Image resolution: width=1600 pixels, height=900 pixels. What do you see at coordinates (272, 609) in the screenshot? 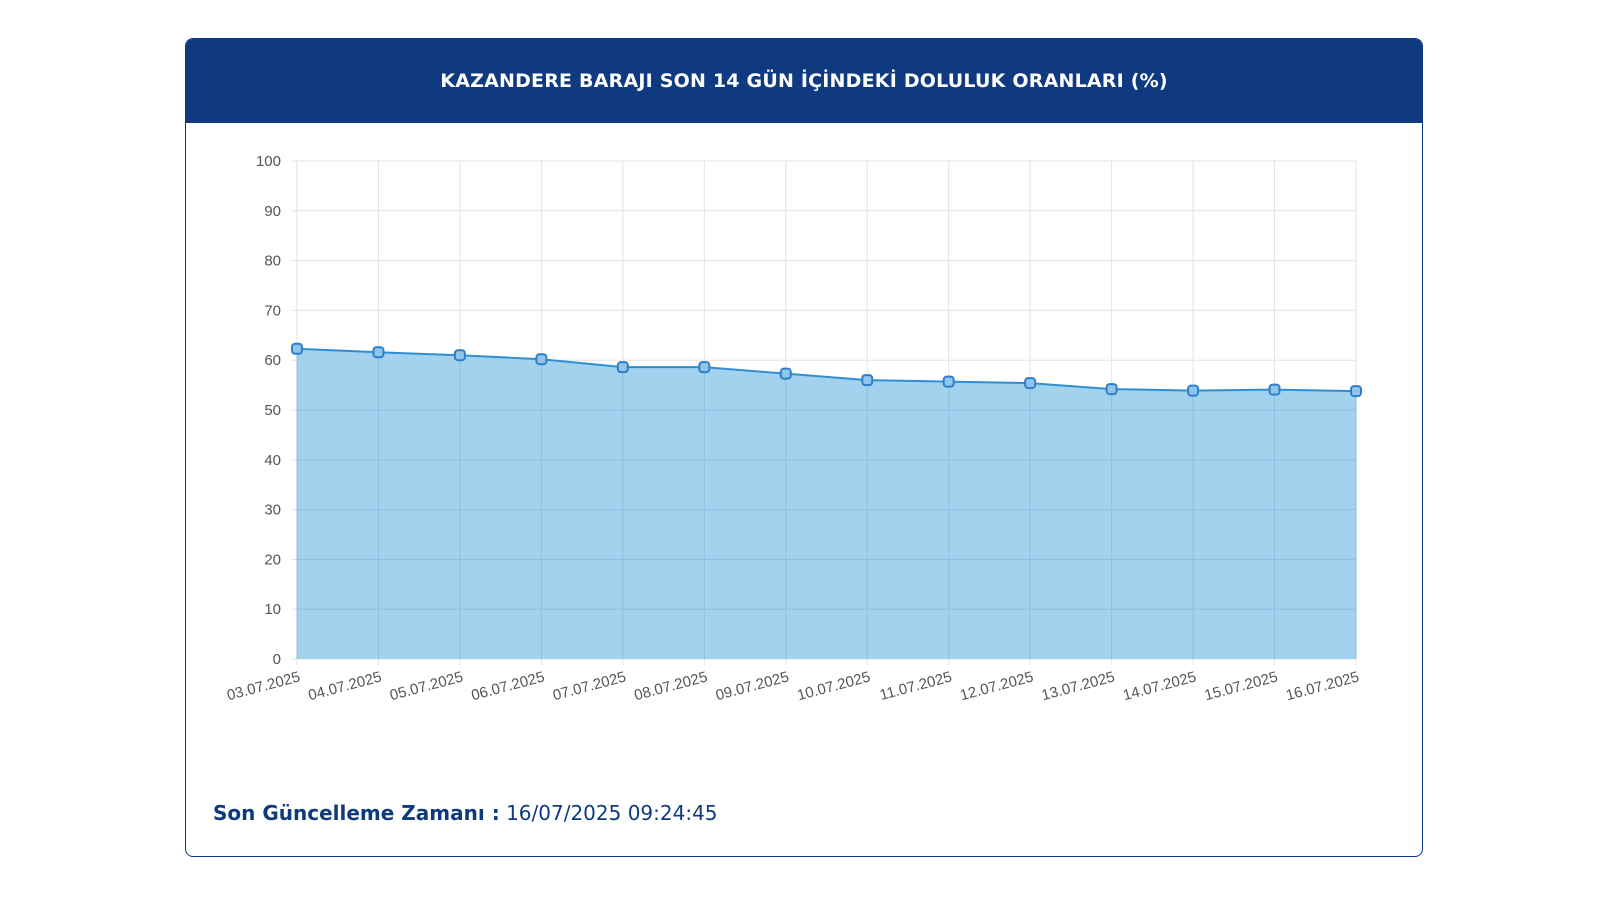
I see `y-tick-label: 10` at bounding box center [272, 609].